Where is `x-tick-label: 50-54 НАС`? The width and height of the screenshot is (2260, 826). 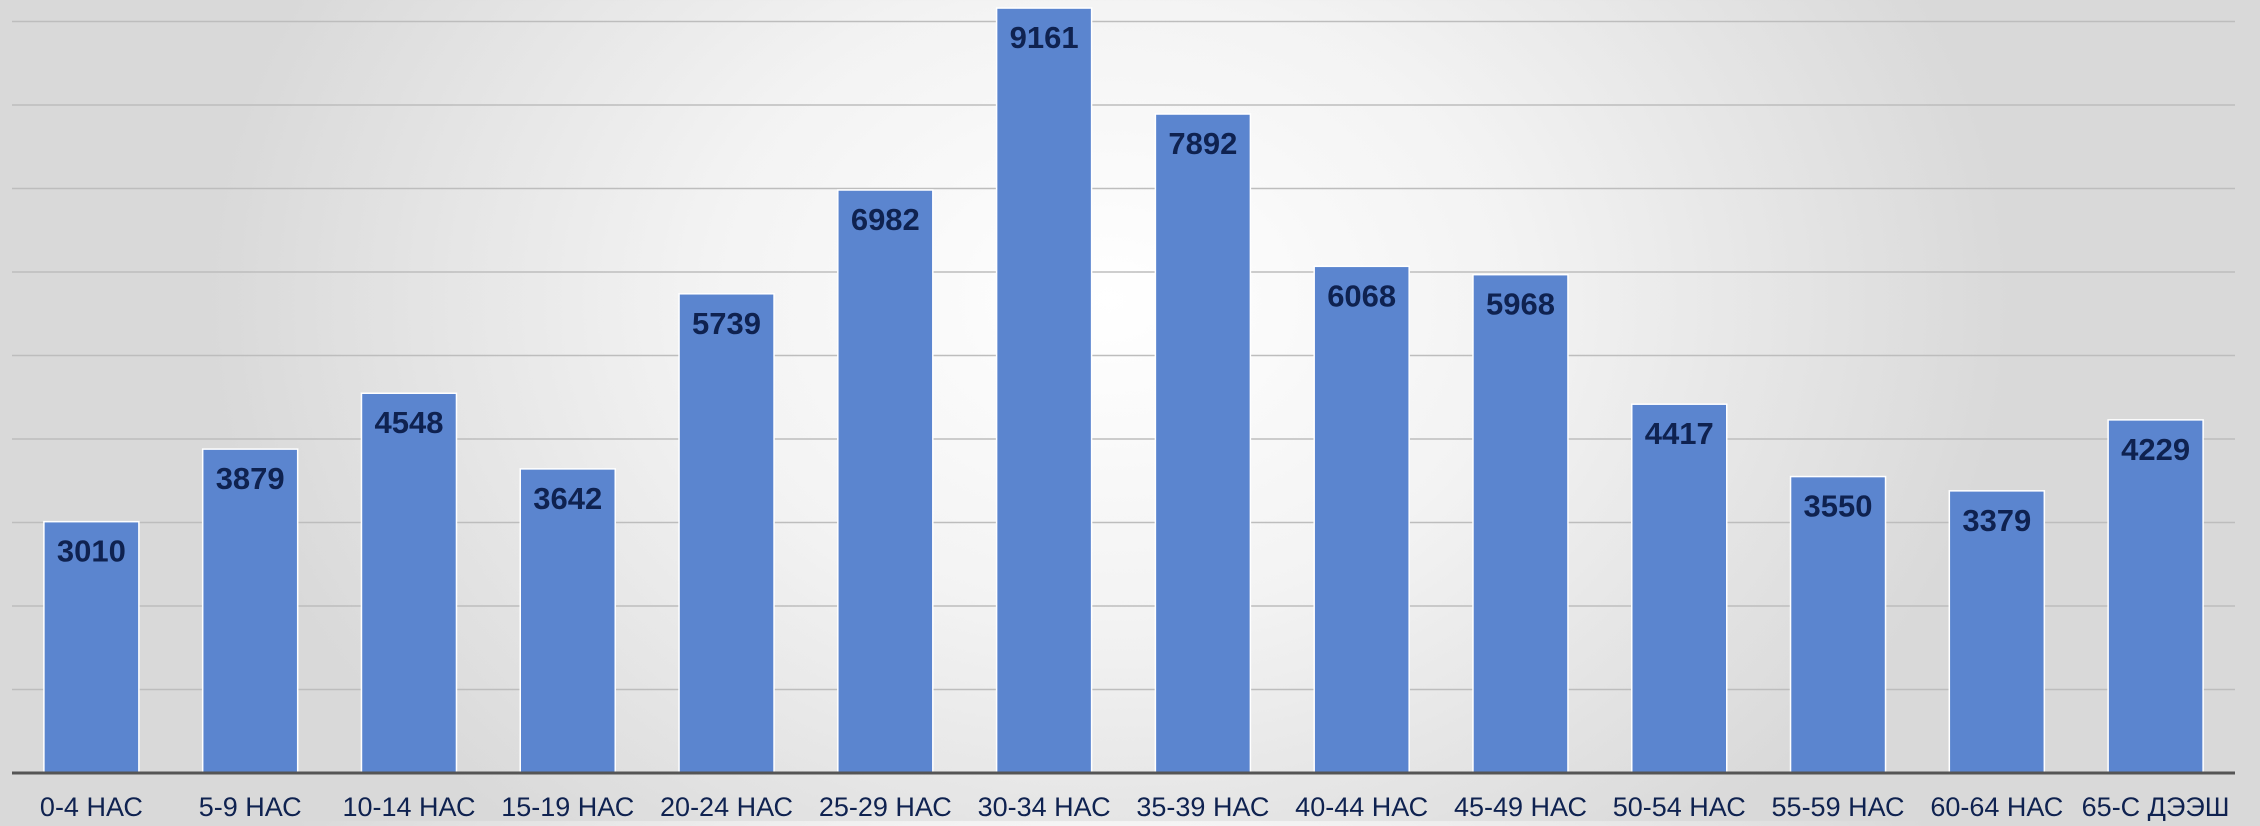
x-tick-label: 50-54 НАС is located at coordinates (1679, 806).